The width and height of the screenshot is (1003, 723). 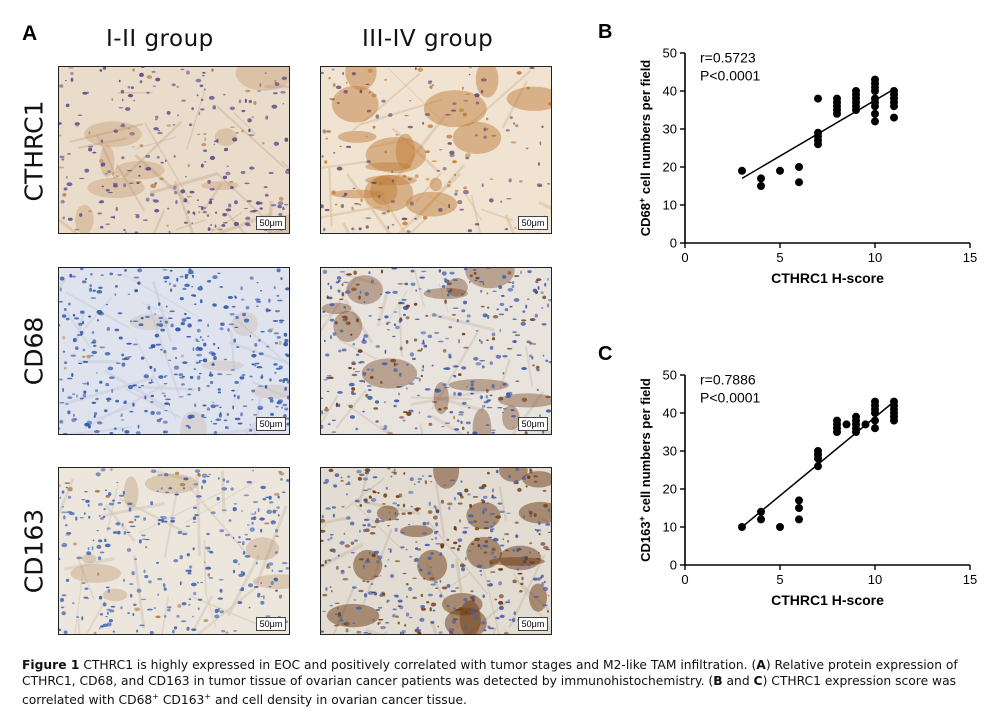 I want to click on column-title-iii-iv: III-IV group, so click(x=428, y=39).